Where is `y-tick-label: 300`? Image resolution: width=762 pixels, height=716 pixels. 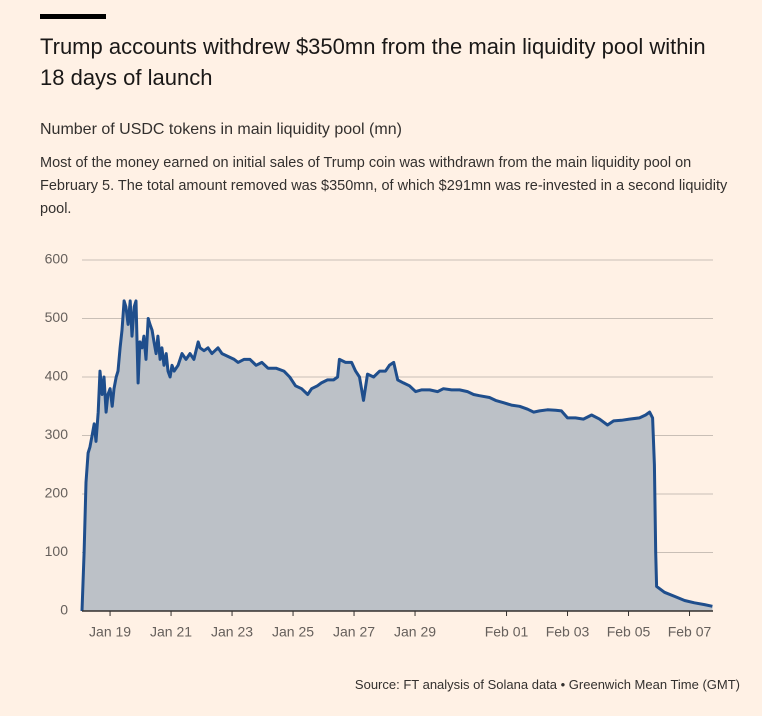
y-tick-label: 300 is located at coordinates (57, 434).